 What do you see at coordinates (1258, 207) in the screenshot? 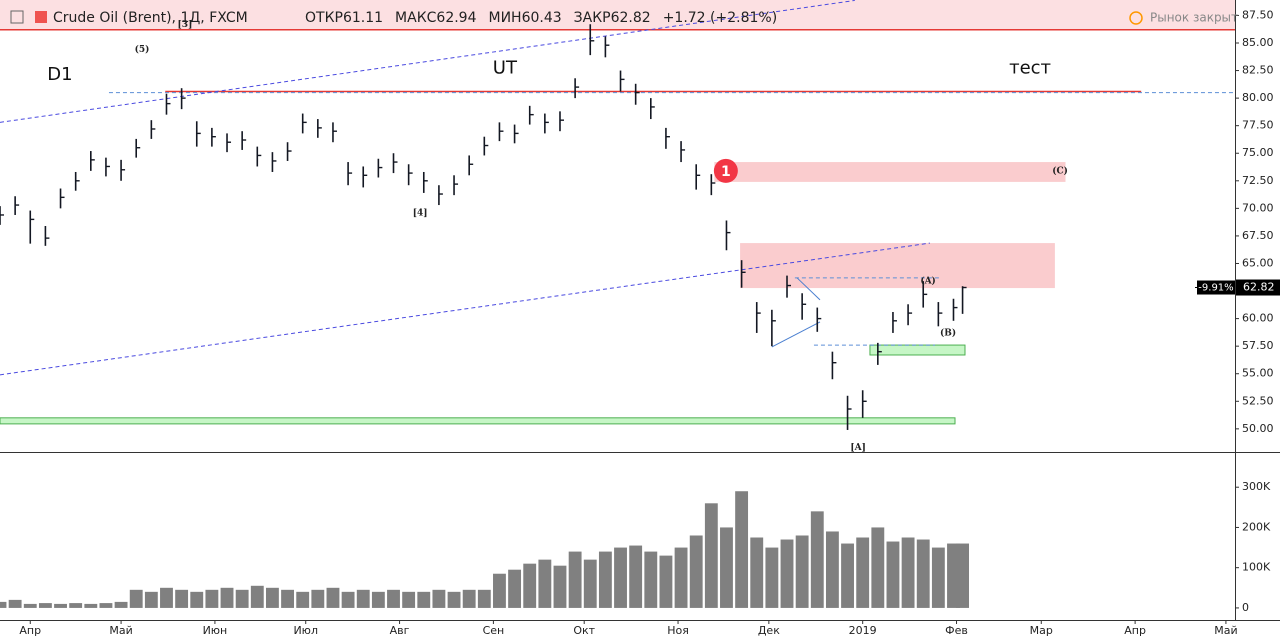
I see `y-tick-label: 70.00` at bounding box center [1258, 207].